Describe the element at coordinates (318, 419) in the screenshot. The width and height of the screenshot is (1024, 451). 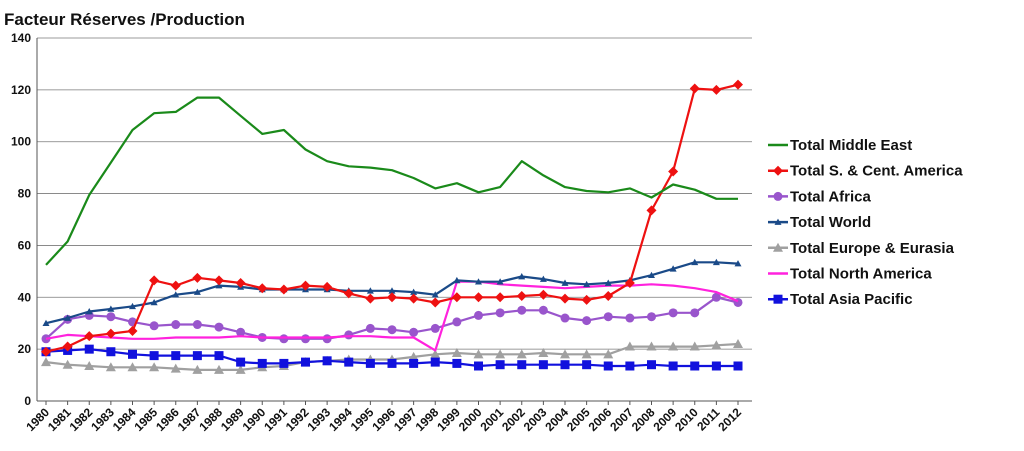
I see `x-tick-label: 1993` at that location.